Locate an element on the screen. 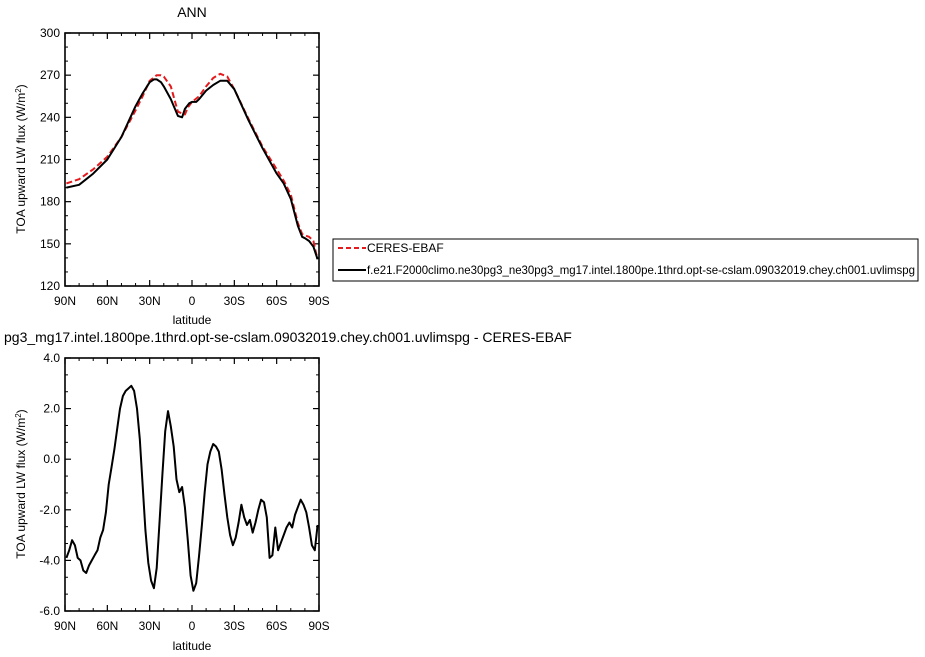 This screenshot has height=657, width=925. bottom-y-axis: -6.0 -4.0 -2.0 0.0 2.0 4.0 is located at coordinates (179, 484).